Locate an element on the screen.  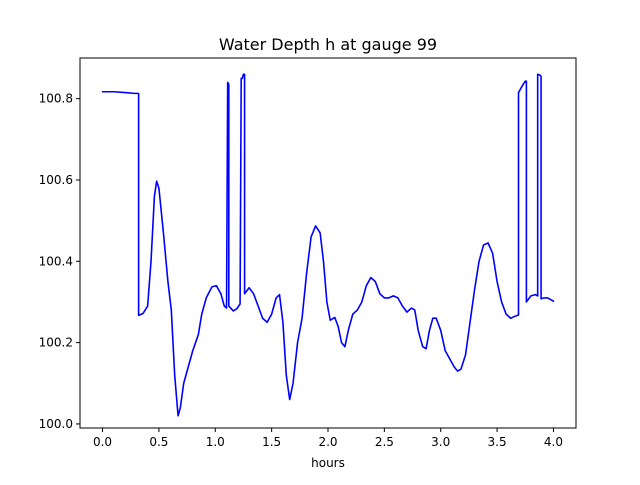
x-tick-label: 0.5 is located at coordinates (158, 442).